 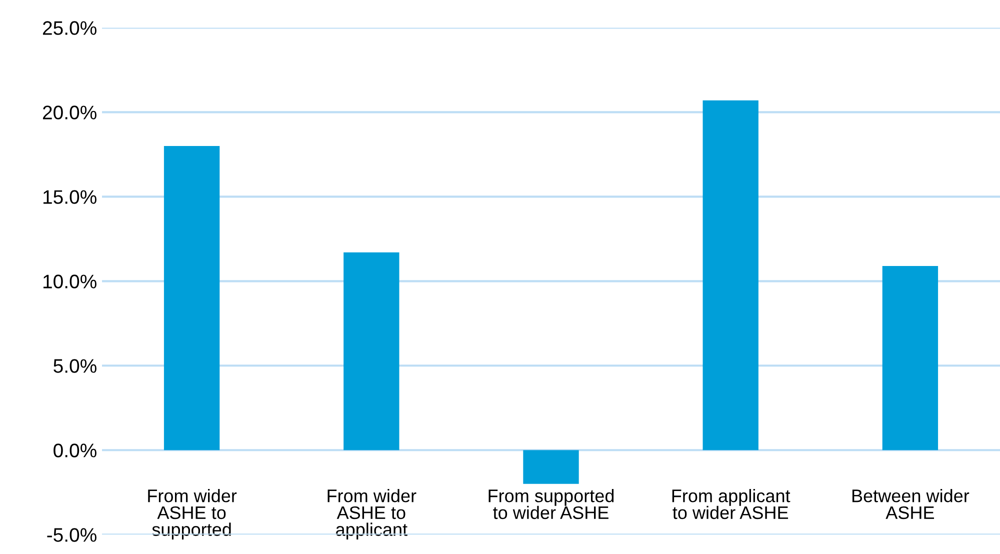 What do you see at coordinates (75, 451) in the screenshot?
I see `y-tick-label: 0.0%` at bounding box center [75, 451].